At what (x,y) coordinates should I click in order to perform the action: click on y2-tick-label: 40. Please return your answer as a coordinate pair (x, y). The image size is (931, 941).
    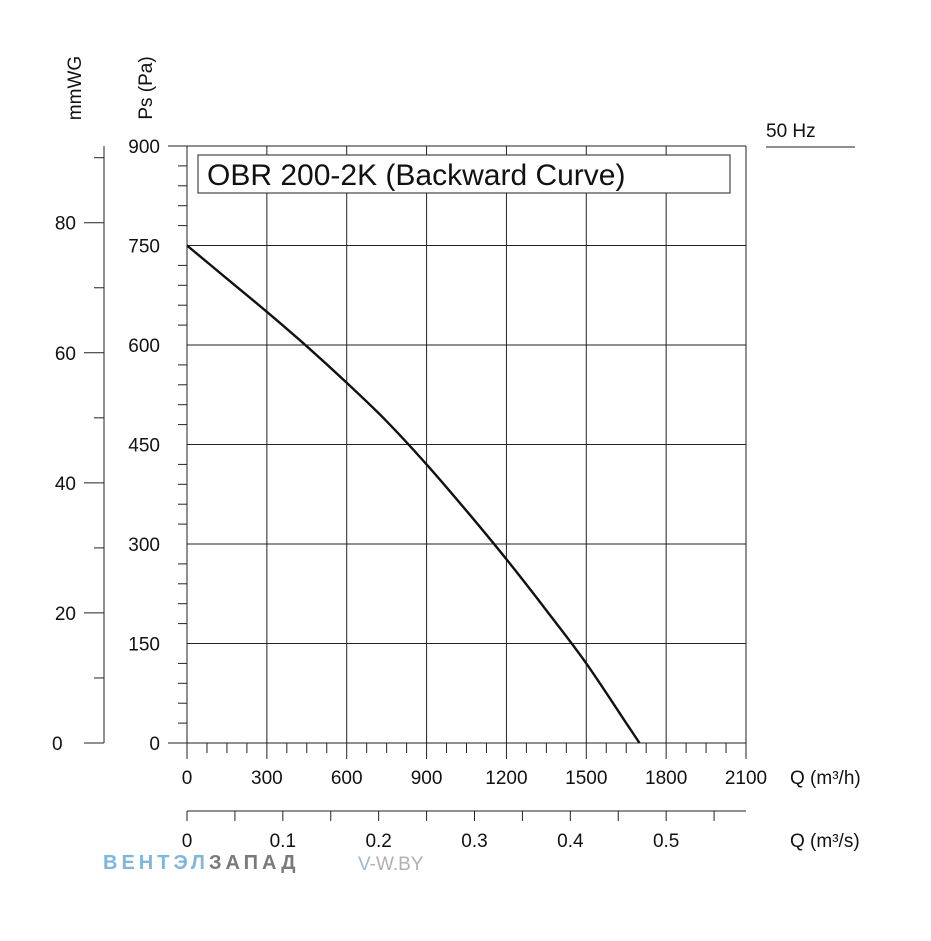
    Looking at the image, I should click on (65, 484).